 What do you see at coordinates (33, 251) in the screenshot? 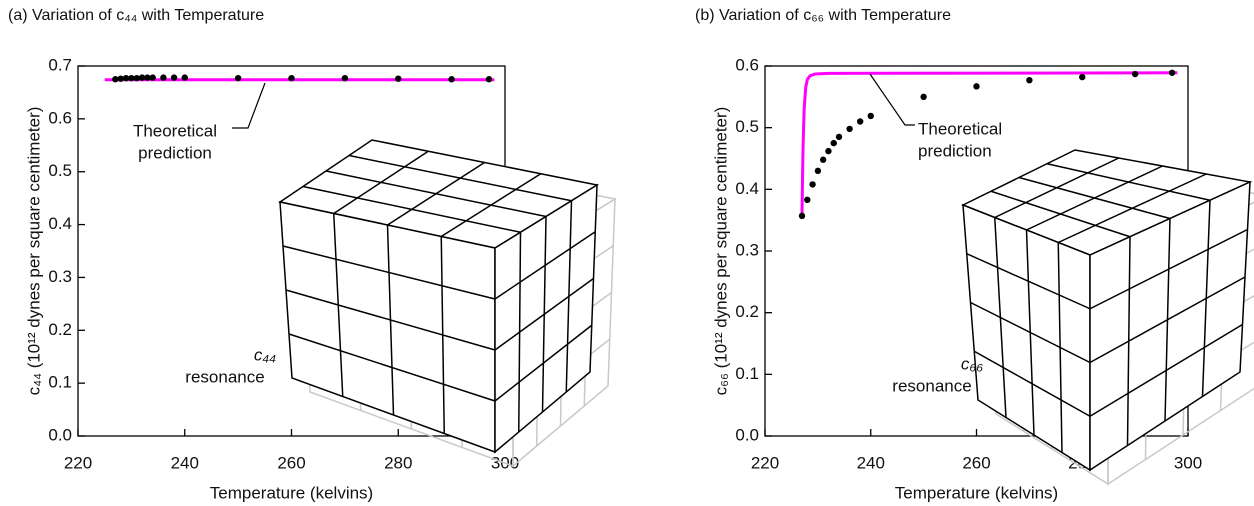
I see `y-axis-label: c₄₄ (10¹² dynes per square centimeter)` at bounding box center [33, 251].